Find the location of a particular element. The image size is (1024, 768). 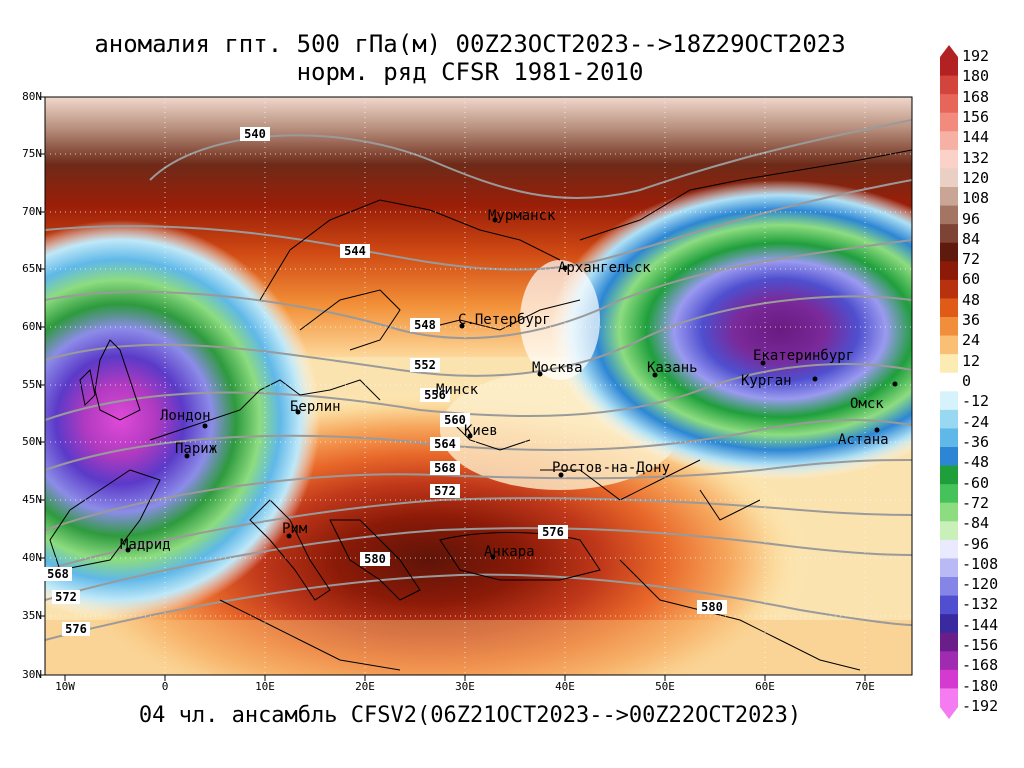

contour-label: 552 is located at coordinates (425, 365).